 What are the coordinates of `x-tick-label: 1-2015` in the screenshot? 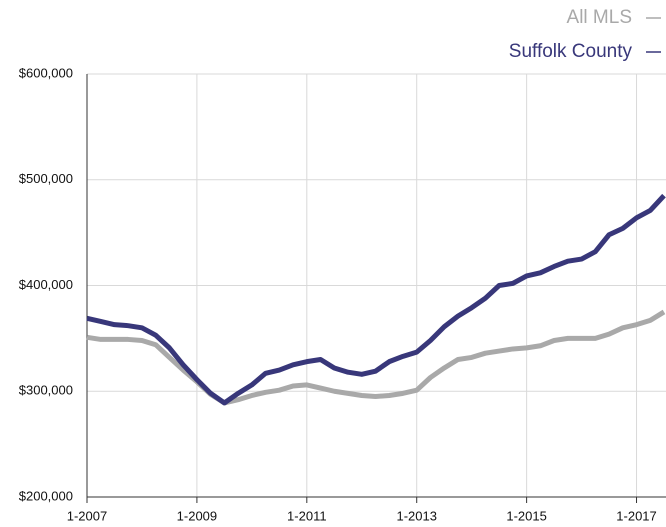 It's located at (526, 515).